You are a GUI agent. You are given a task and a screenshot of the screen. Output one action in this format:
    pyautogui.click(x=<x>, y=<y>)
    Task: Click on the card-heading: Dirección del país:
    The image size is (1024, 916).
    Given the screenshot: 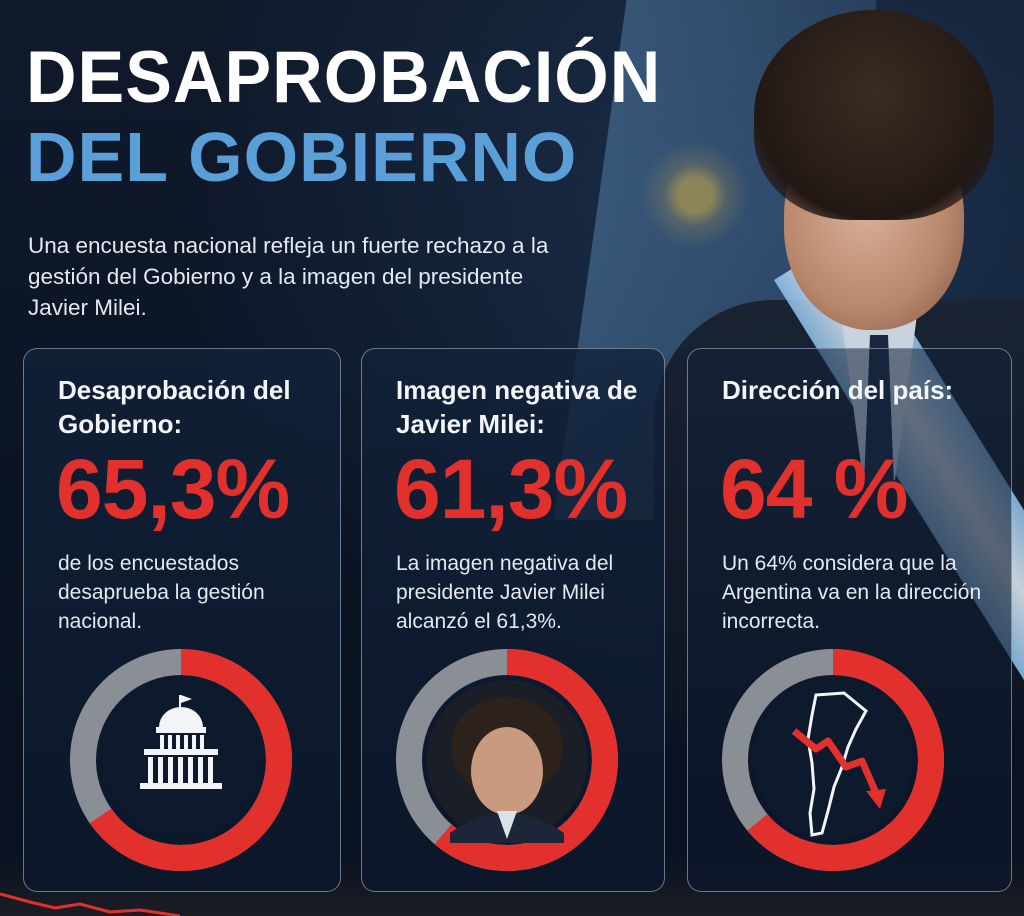 What is the action you would take?
    pyautogui.click(x=838, y=390)
    